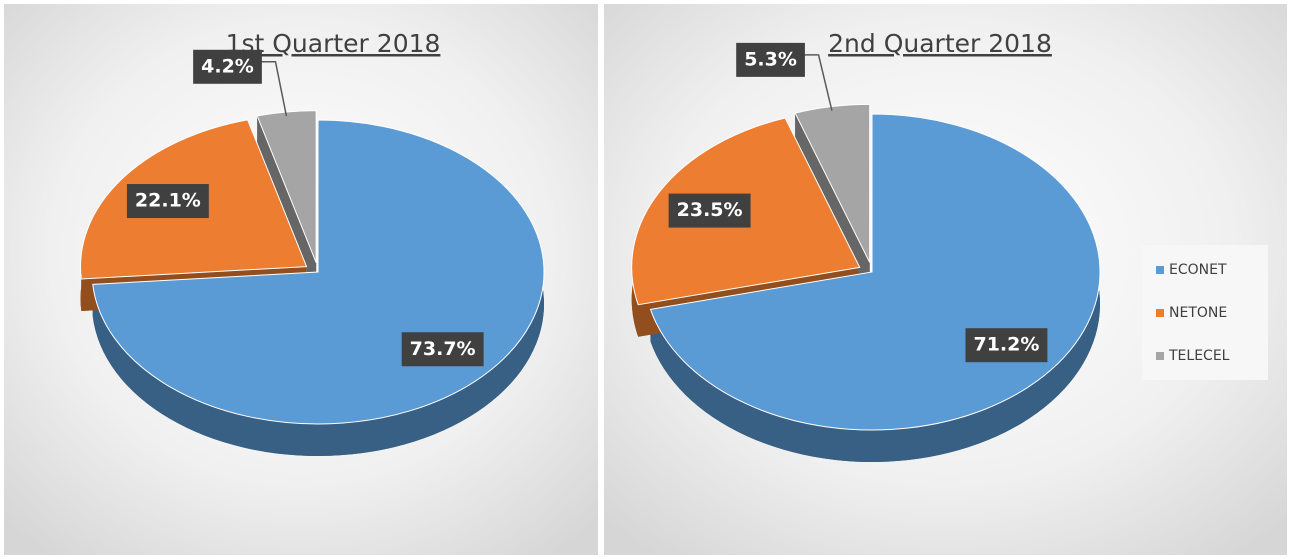 This screenshot has height=559, width=1291. Describe the element at coordinates (1198, 313) in the screenshot. I see `legend-label: NETONE` at that location.